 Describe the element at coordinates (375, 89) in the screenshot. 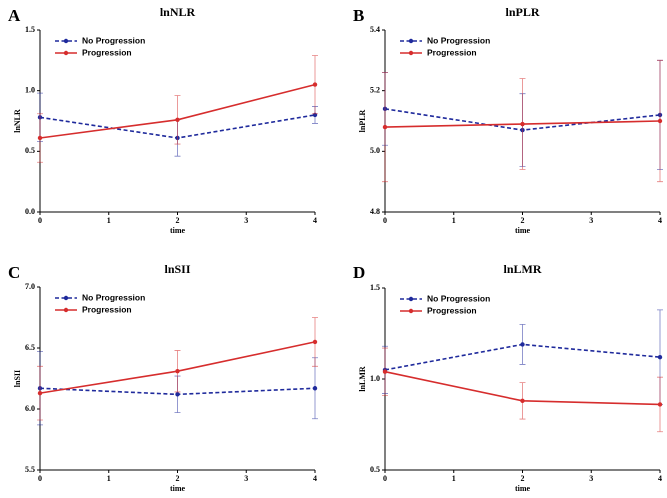

I see `y-tick-label: 5.2` at that location.